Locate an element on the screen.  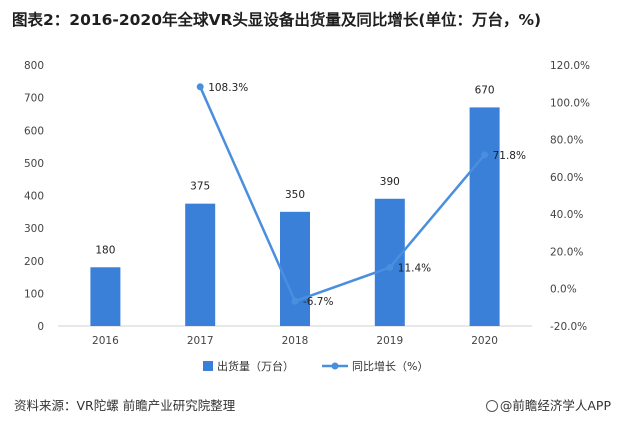
right-tick-label: -20.0% is located at coordinates (568, 327).